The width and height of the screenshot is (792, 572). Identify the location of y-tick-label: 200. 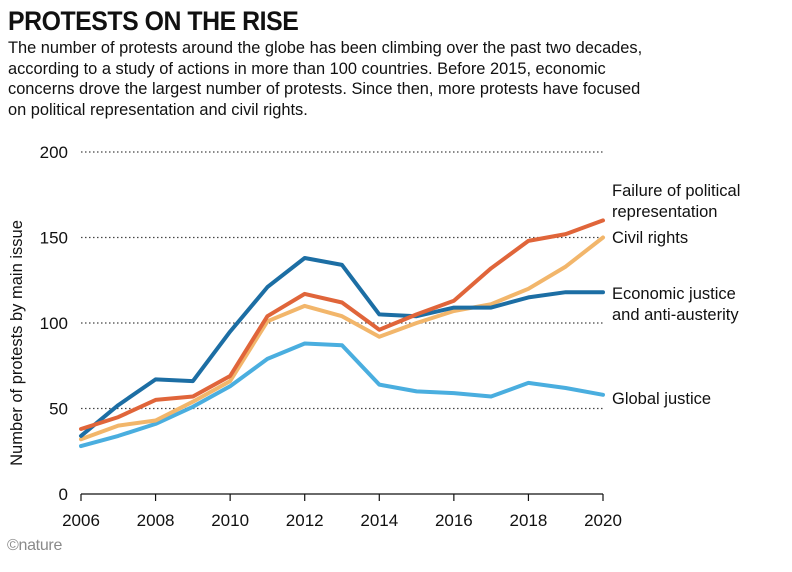
(54, 152).